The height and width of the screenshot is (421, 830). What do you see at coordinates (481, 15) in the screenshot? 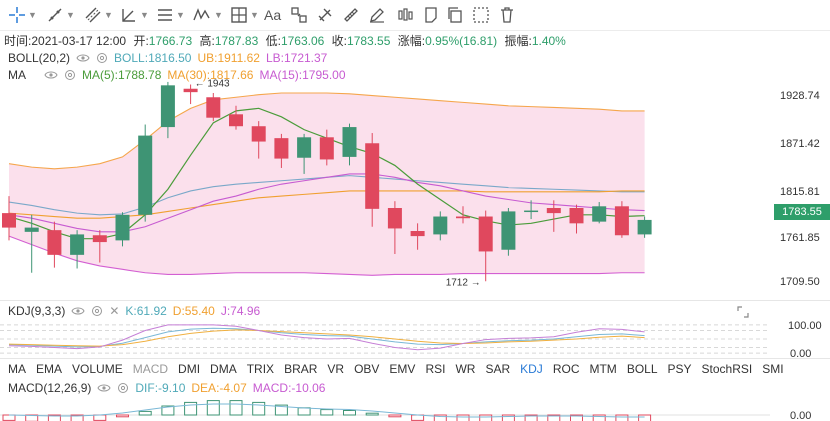
I see `select-tool` at bounding box center [481, 15].